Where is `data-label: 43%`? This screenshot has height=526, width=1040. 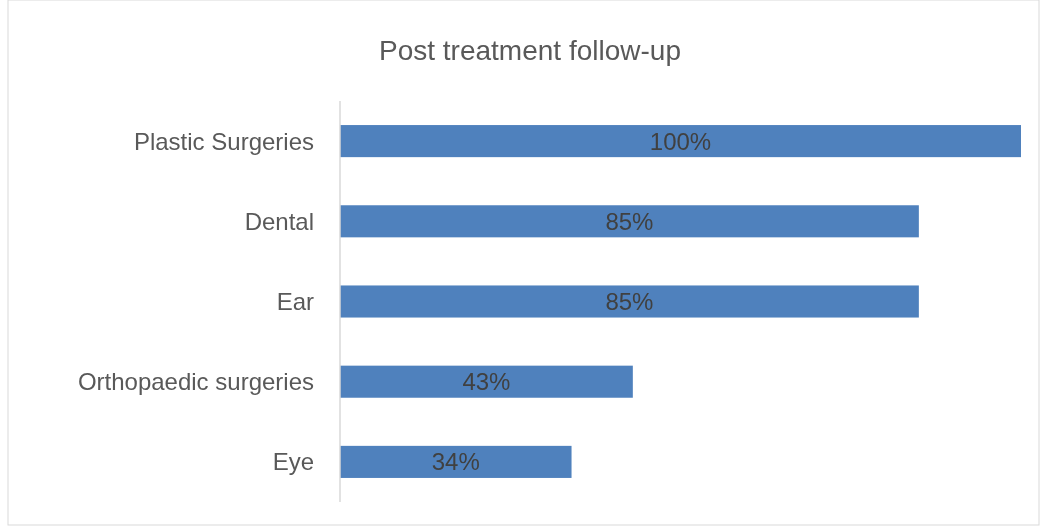
data-label: 43% is located at coordinates (486, 382).